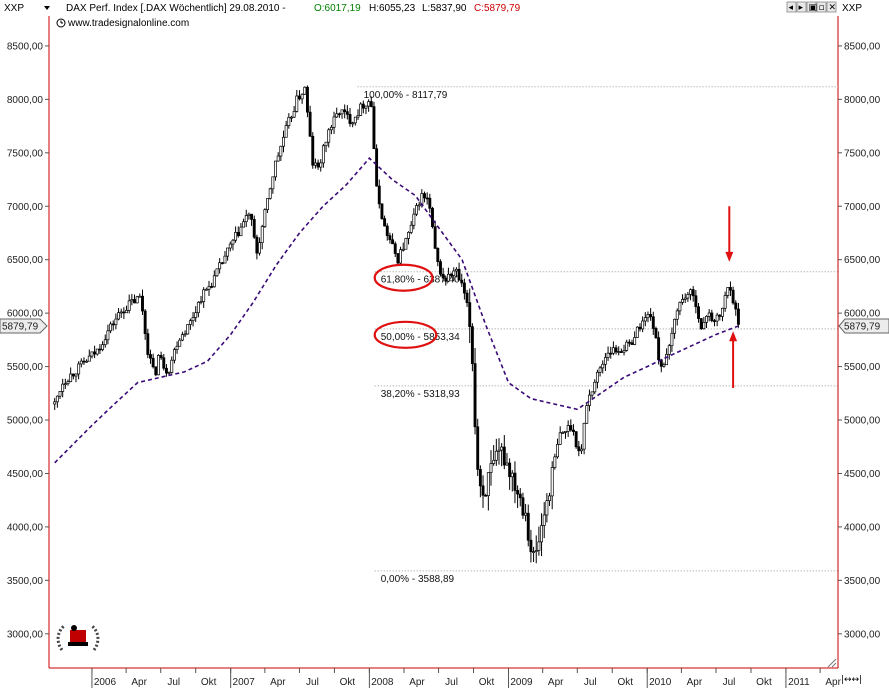 This screenshot has width=889, height=689. I want to click on dropdown-arrow-icon, so click(47, 8).